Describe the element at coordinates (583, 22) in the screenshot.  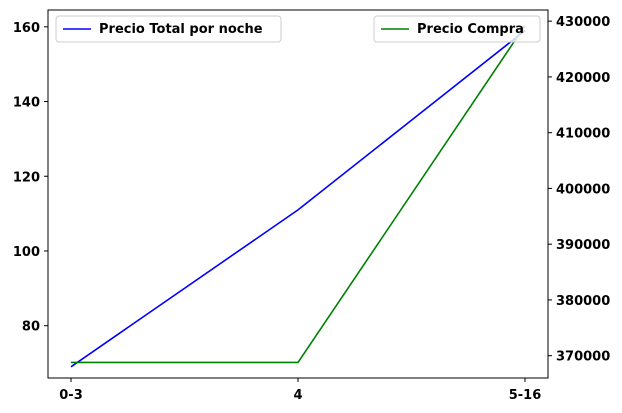
I see `right-tick-label: 430000` at that location.